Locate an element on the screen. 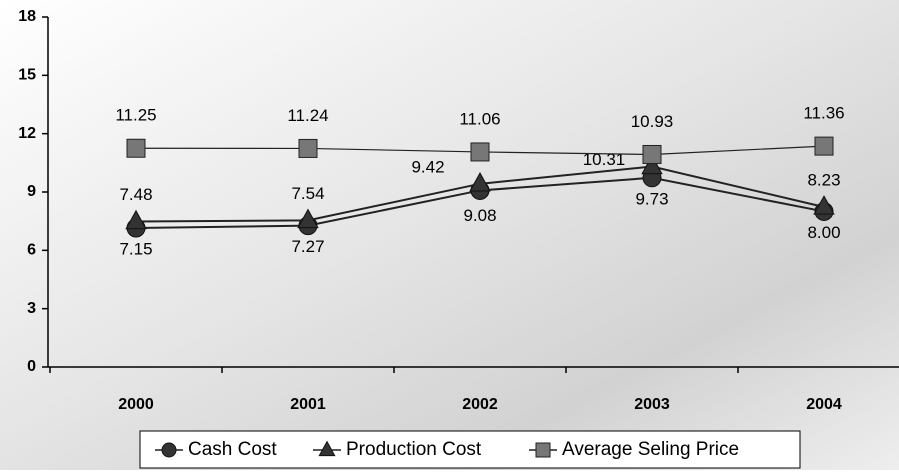  data-label: 10.31 is located at coordinates (604, 159).